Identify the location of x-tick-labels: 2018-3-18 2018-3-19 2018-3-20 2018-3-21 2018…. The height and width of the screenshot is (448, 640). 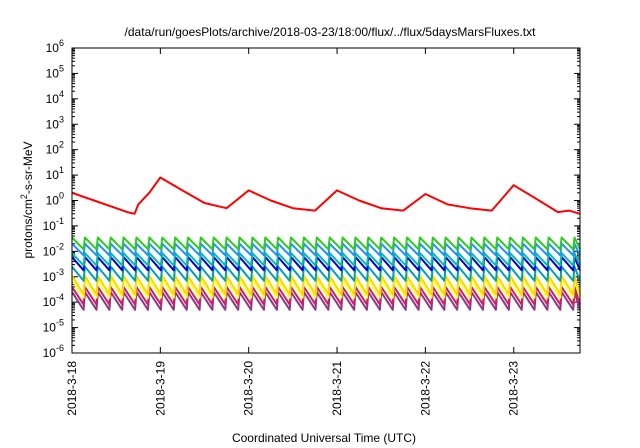
(293, 388).